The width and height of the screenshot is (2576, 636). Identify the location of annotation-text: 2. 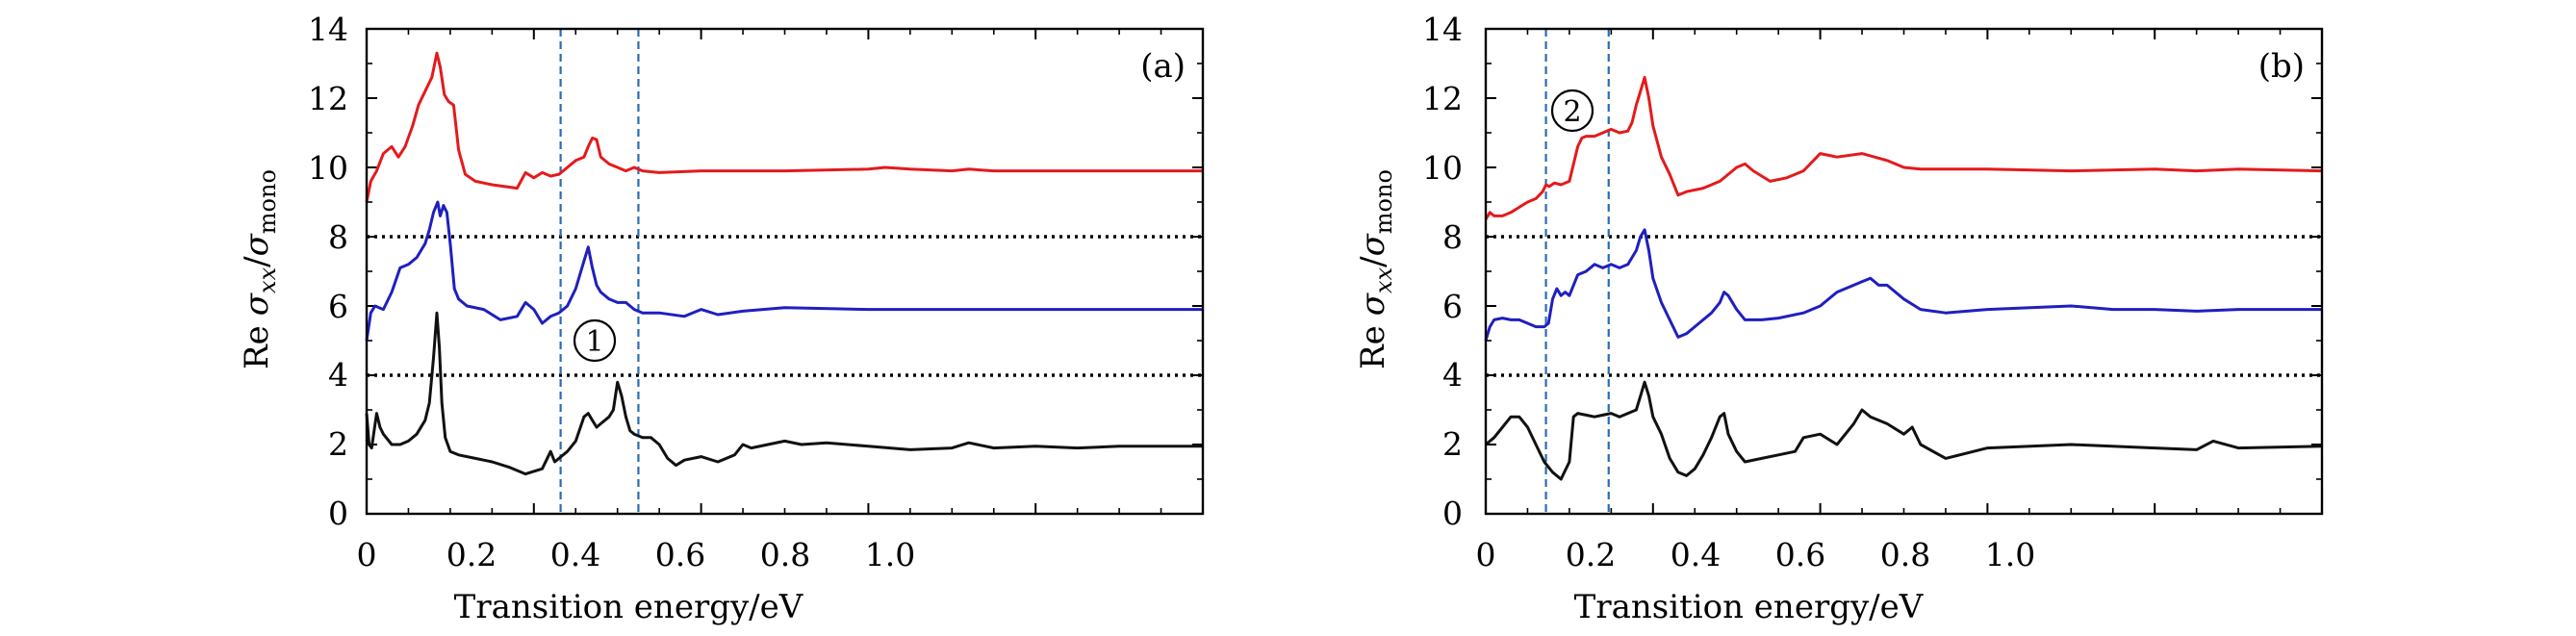
(1572, 112).